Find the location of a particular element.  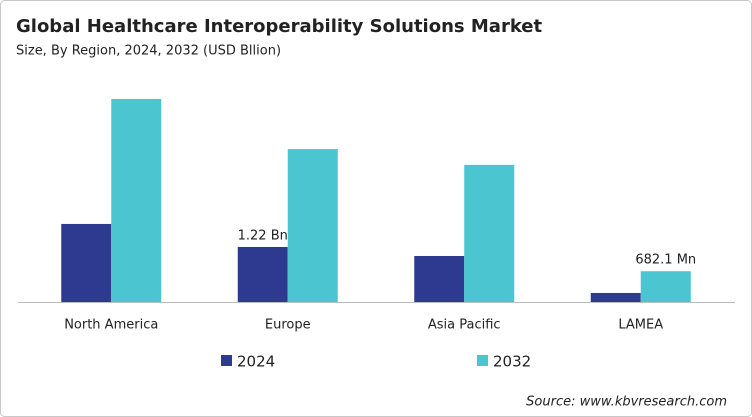

x-tick-label: Asia Pacific is located at coordinates (464, 325).